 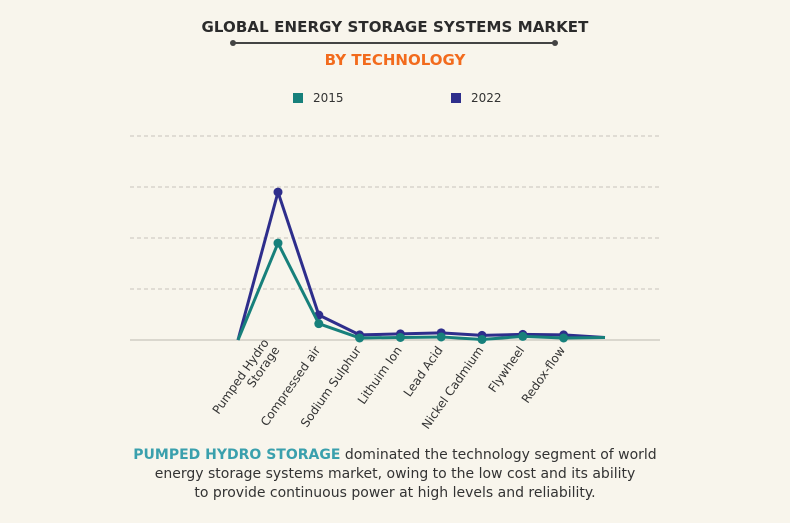 I want to click on title-divider, so click(x=394, y=43).